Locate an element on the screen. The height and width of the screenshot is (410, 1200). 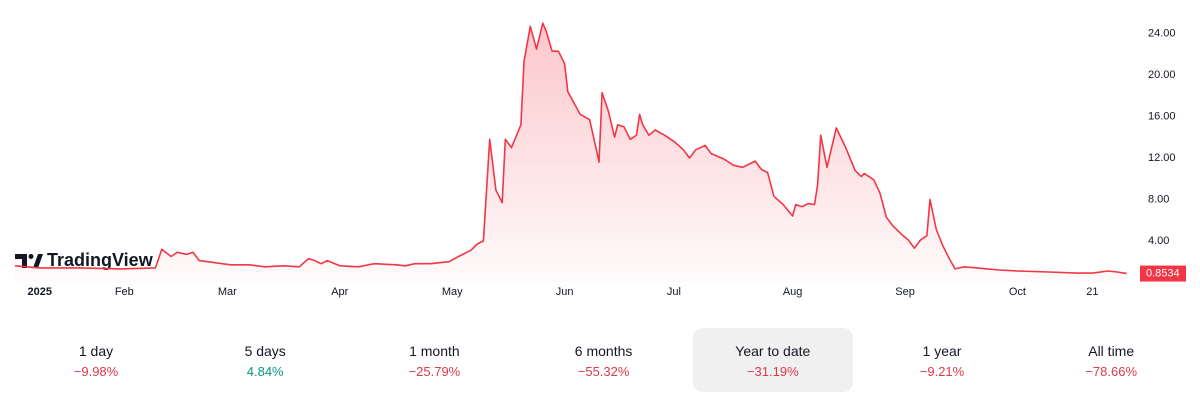
period-tab: 6 months −55.32% is located at coordinates (604, 360).